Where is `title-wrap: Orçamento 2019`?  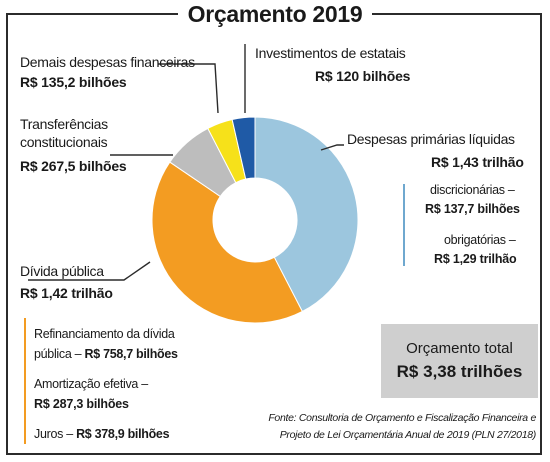 title-wrap: Orçamento 2019 is located at coordinates (275, 15).